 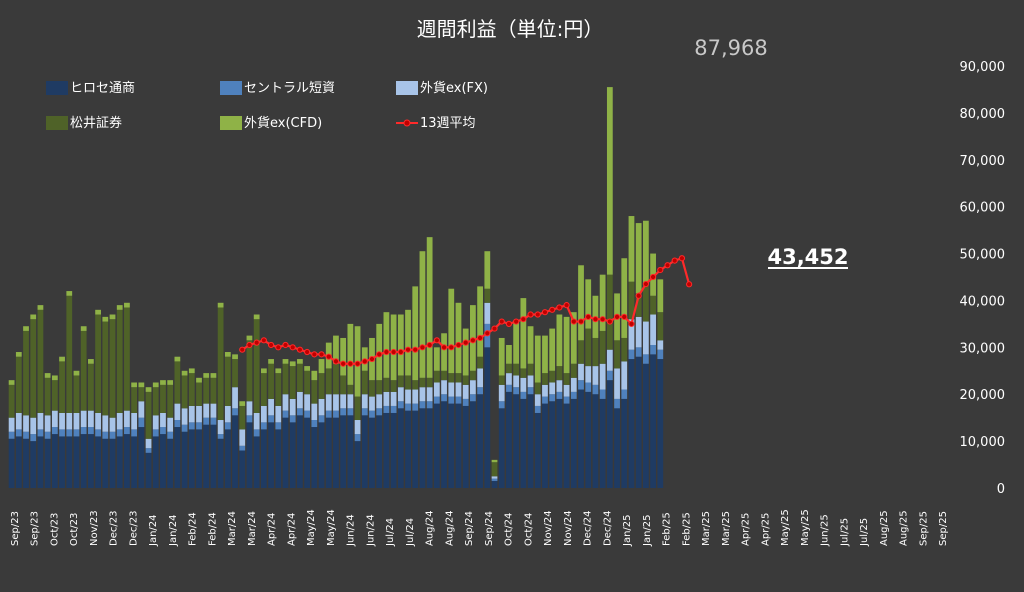 What do you see at coordinates (267, 105) in the screenshot?
I see `legend: ヒロセ通商 セントラル短資 外貨ex(FX) 松井証券 外貨ex(CFD) 13週平均` at bounding box center [267, 105].